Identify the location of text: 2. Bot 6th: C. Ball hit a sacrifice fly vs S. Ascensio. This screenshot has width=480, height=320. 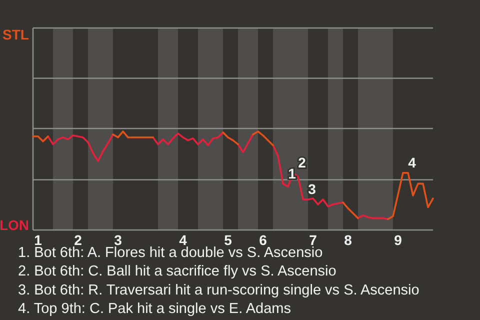
(177, 272).